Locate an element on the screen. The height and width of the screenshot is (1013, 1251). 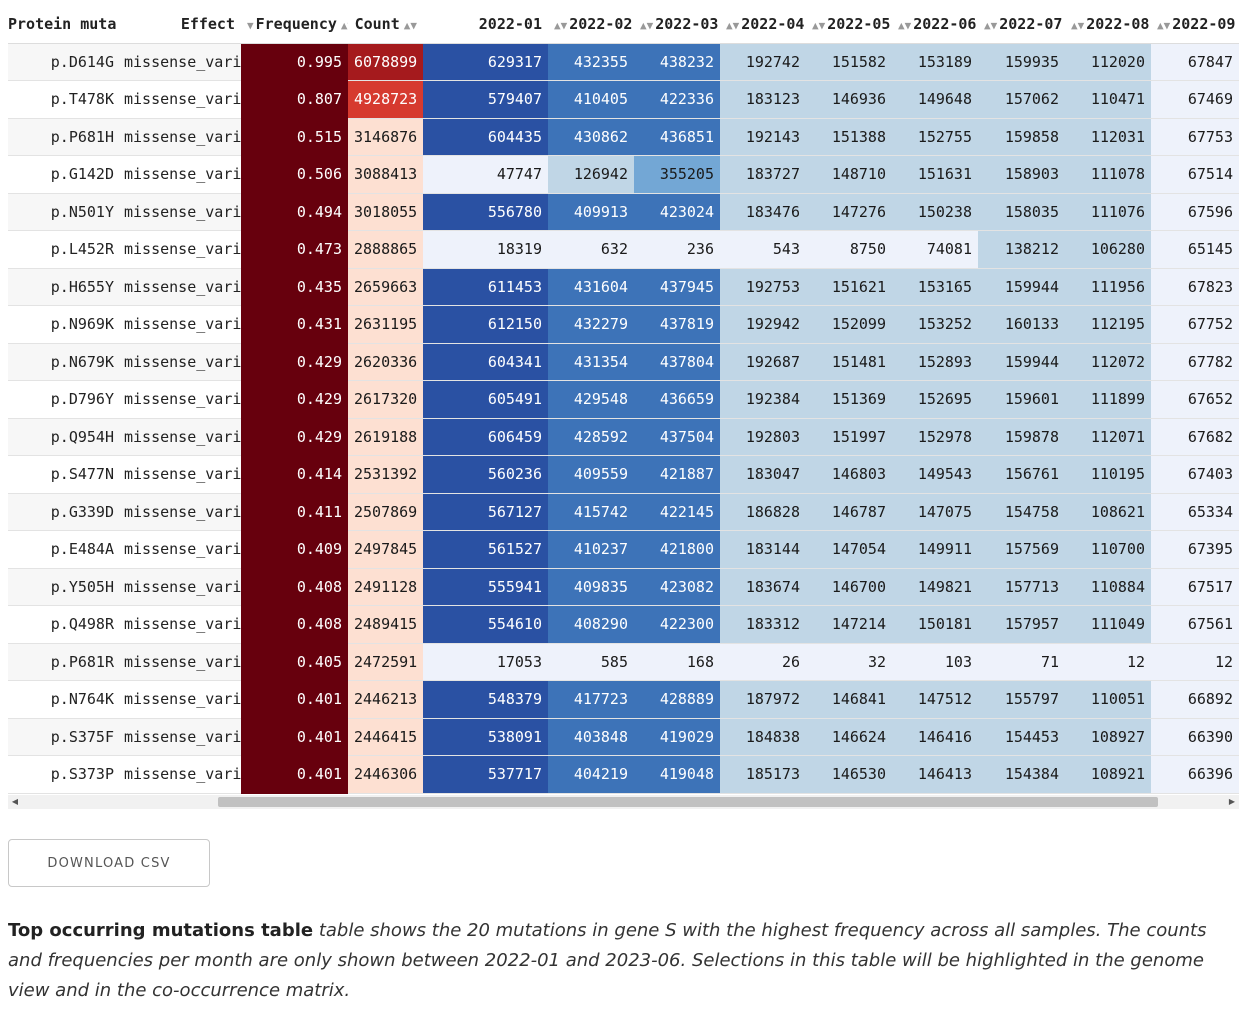
column-header-2022-02: ▲▼ 2022-02 is located at coordinates (591, 25).